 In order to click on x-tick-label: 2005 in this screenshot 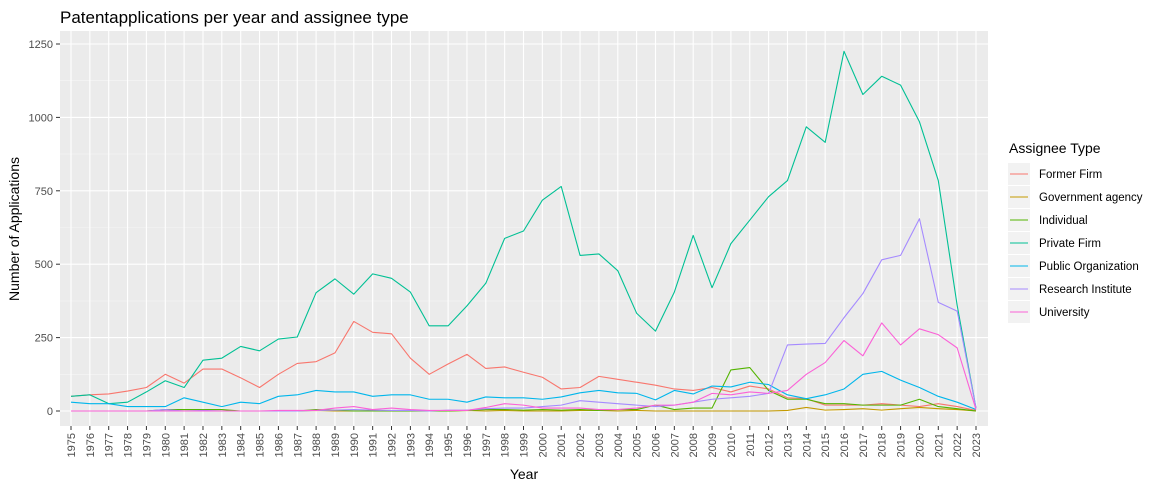, I will do `click(638, 445)`.